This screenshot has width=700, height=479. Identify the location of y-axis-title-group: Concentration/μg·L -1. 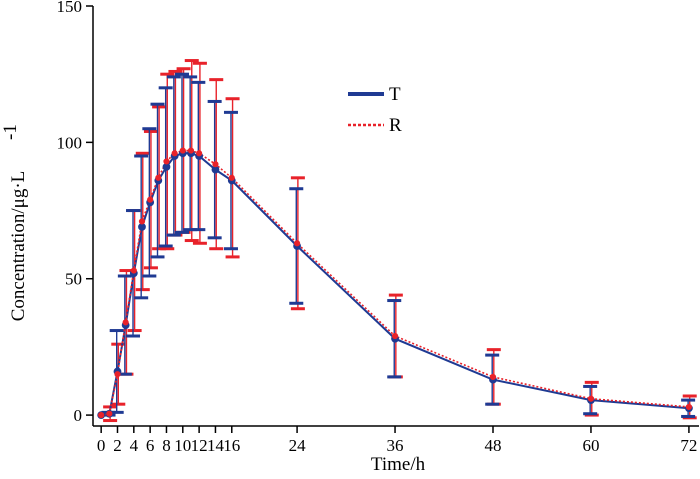
(14, 222).